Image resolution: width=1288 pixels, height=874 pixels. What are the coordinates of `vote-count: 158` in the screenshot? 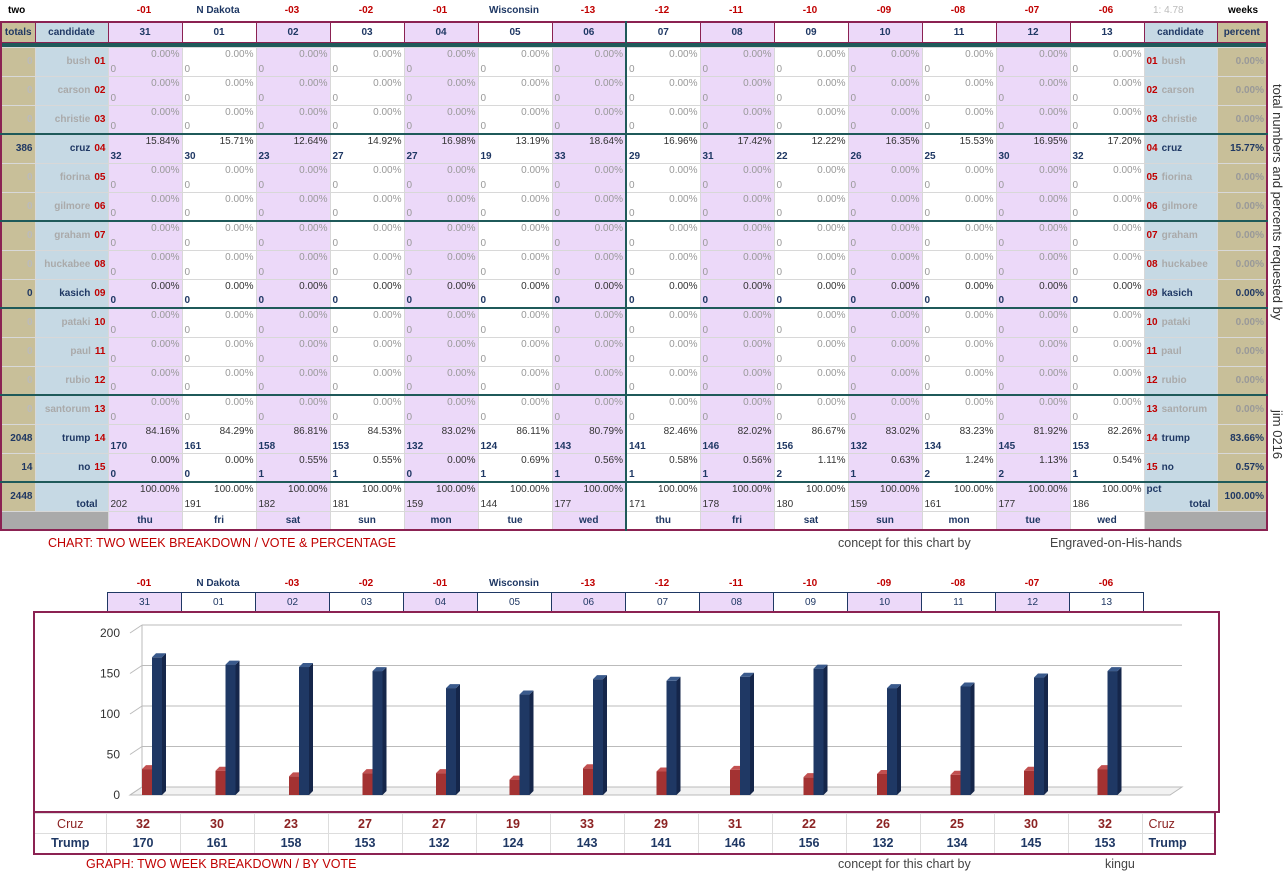 It's located at (267, 446).